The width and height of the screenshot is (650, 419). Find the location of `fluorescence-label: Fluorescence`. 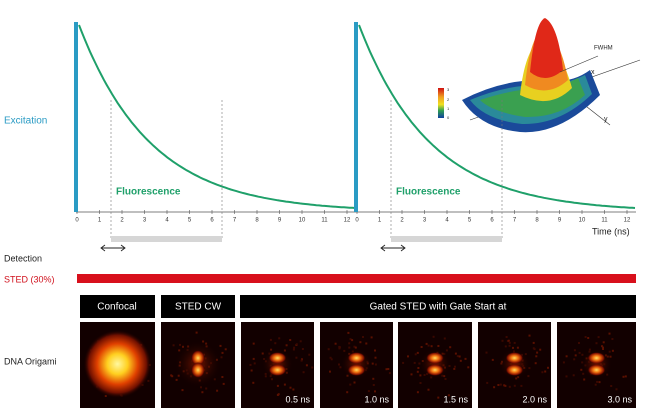

fluorescence-label: Fluorescence is located at coordinates (148, 192).